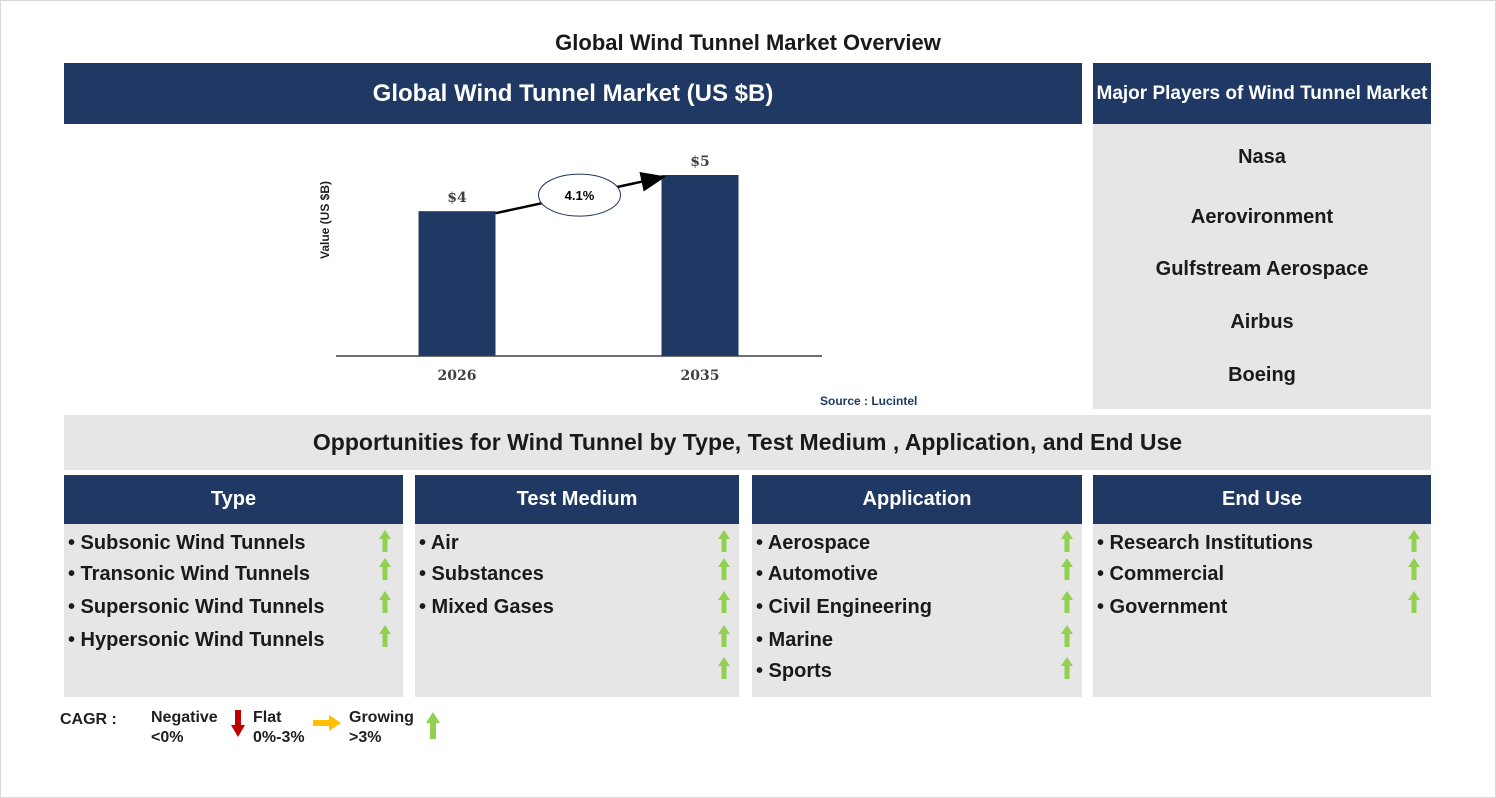  What do you see at coordinates (184, 717) in the screenshot?
I see `legend-negative-label: Negative` at bounding box center [184, 717].